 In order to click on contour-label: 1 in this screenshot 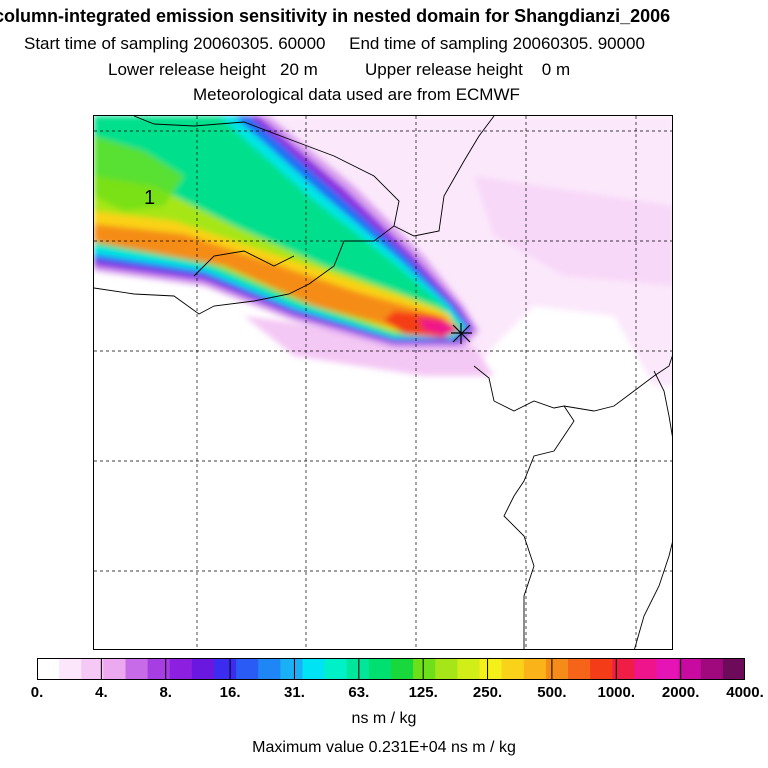, I will do `click(149, 198)`.